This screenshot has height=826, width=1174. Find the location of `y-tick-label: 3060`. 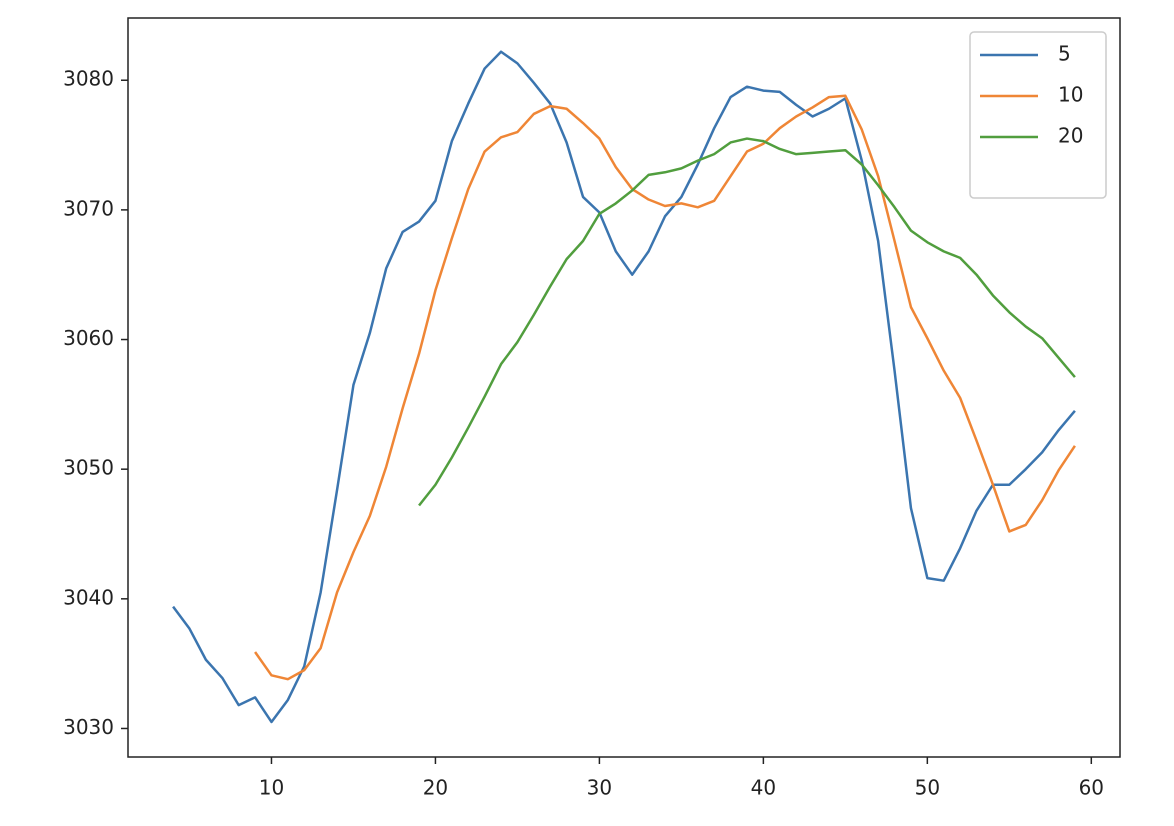

y-tick-label: 3060 is located at coordinates (88, 338).